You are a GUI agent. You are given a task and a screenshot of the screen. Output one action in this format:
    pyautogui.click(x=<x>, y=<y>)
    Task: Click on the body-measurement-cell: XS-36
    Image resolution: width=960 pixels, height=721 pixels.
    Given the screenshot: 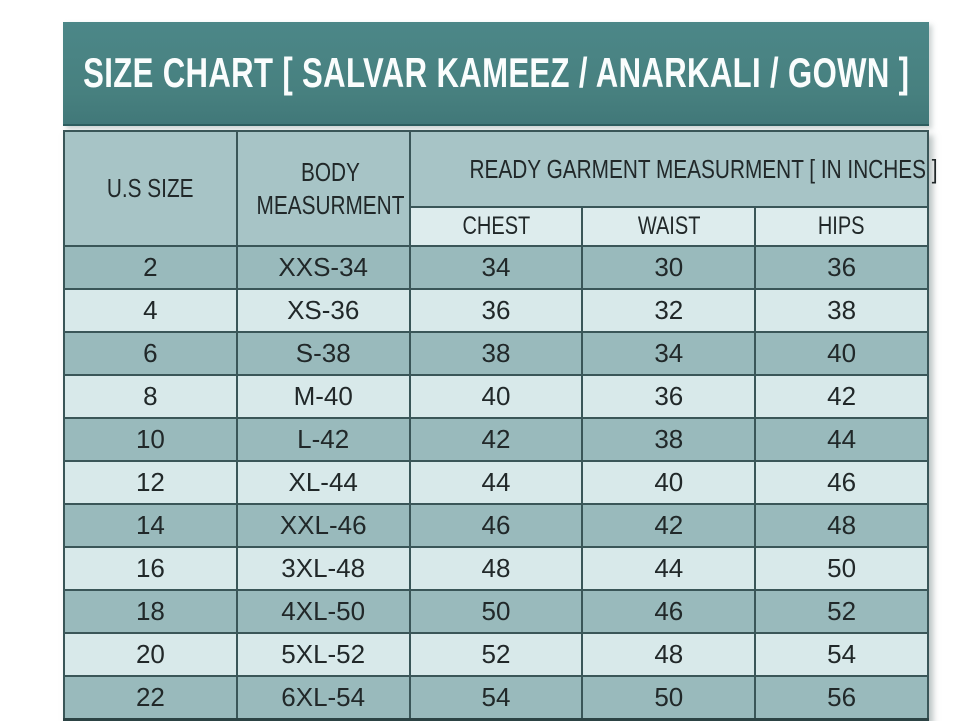 What is the action you would take?
    pyautogui.click(x=323, y=310)
    